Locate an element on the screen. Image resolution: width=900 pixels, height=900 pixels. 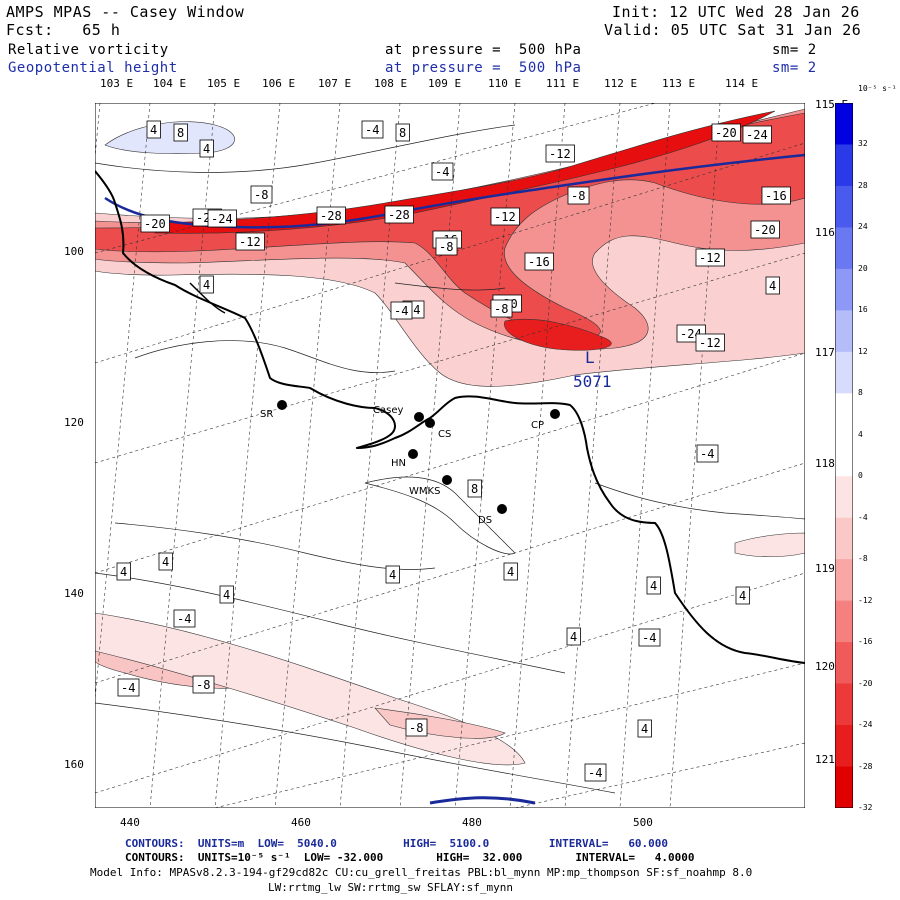
y-tick-label: 140 is located at coordinates (74, 593).